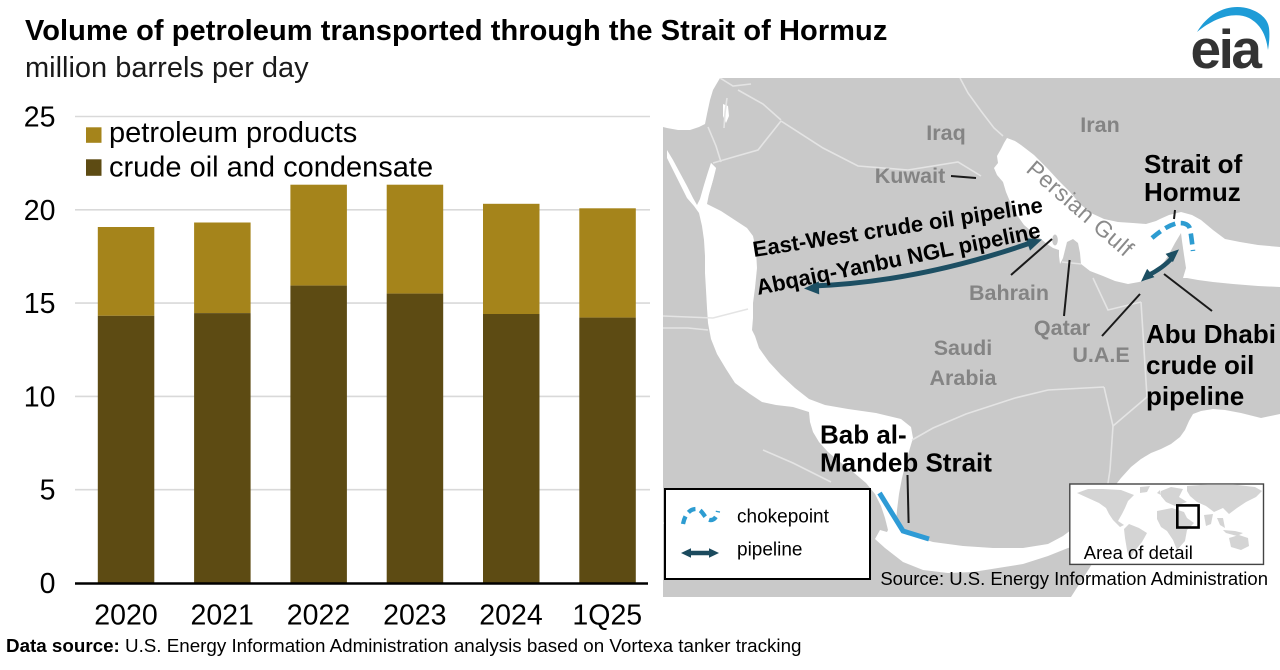 The height and width of the screenshot is (670, 1280). What do you see at coordinates (40, 211) in the screenshot?
I see `svg-text: 20` at bounding box center [40, 211].